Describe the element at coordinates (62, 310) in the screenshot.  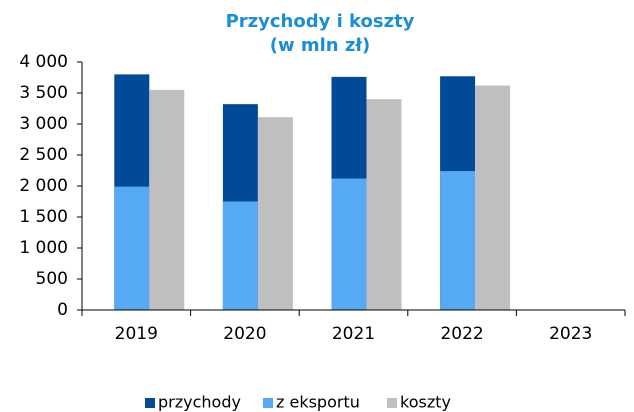
I see `y-tick-label: 0` at that location.